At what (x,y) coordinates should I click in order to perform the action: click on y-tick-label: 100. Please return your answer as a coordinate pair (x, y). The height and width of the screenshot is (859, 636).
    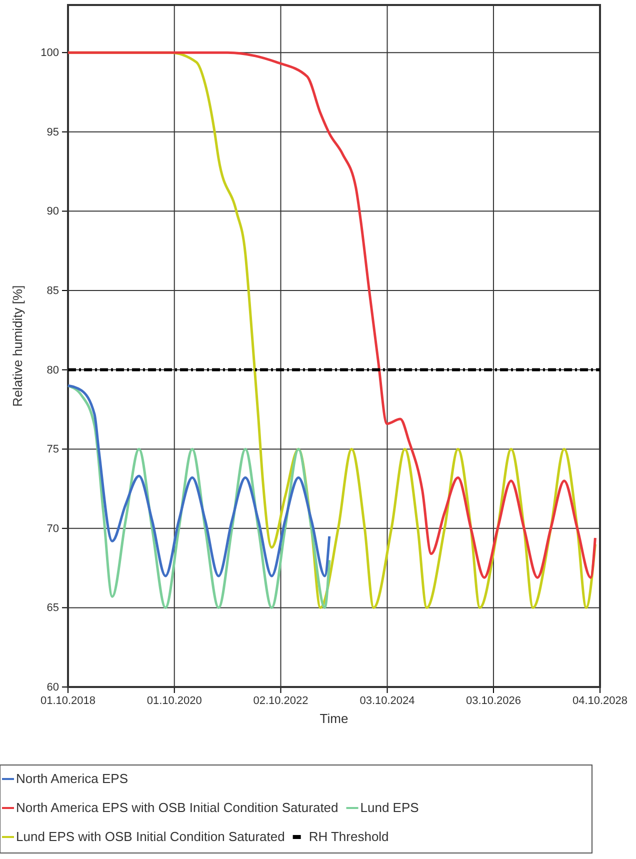
    Looking at the image, I should click on (49, 53).